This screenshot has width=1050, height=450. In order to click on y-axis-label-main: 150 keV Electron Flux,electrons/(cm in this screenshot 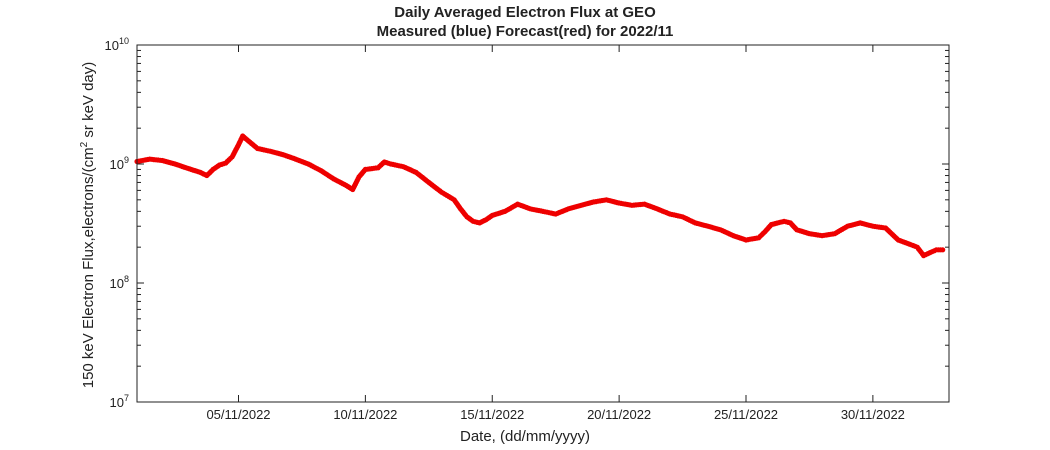, I will do `click(88, 268)`.